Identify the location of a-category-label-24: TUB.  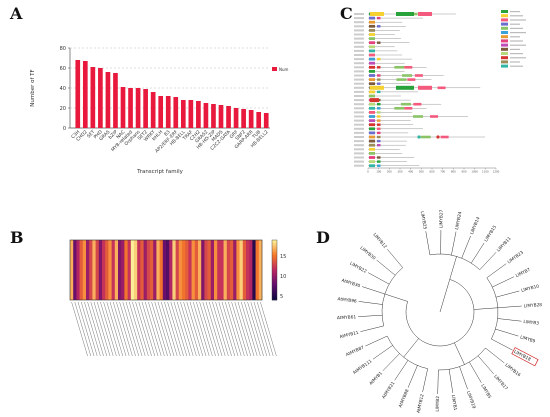
(257, 135).